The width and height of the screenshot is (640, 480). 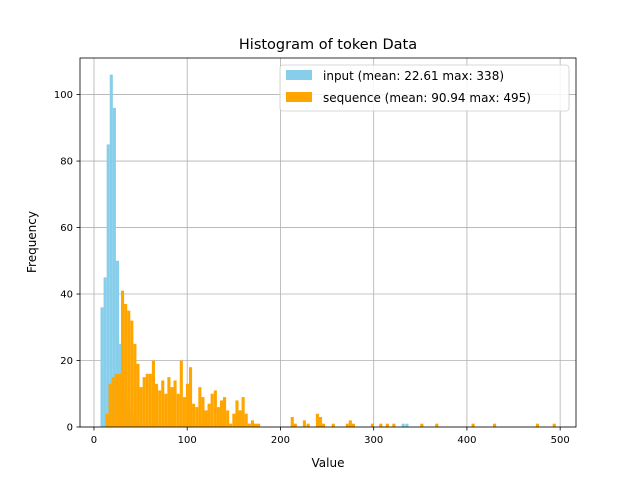 What do you see at coordinates (32, 242) in the screenshot?
I see `y-axis-label: Frequency` at bounding box center [32, 242].